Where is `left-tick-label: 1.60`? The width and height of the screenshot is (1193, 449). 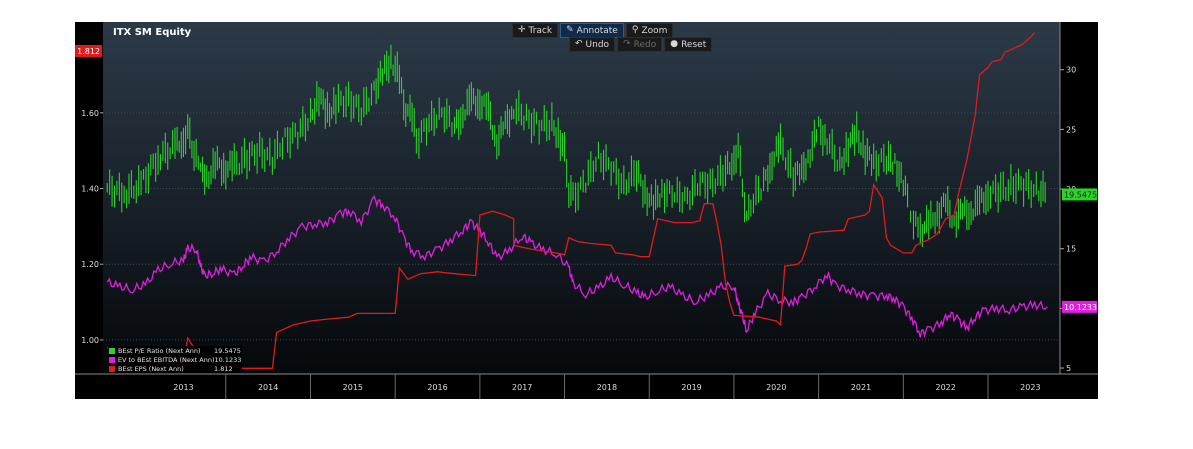
left-tick-label: 1.60 is located at coordinates (90, 113).